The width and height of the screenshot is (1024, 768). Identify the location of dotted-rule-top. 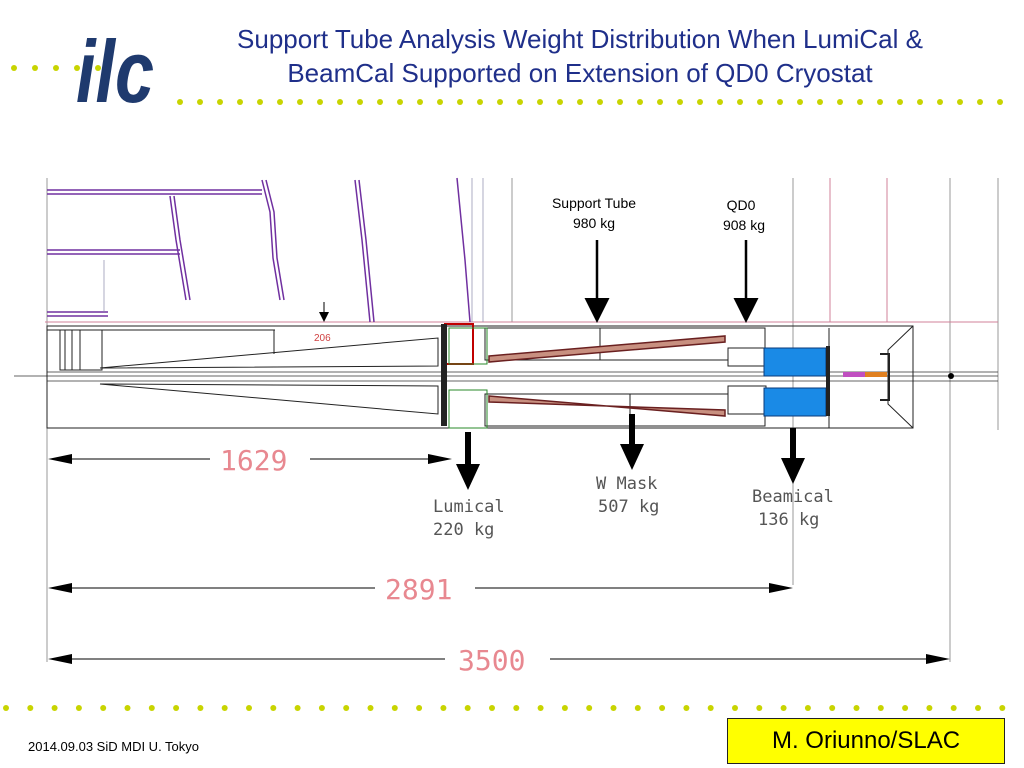
(507, 85).